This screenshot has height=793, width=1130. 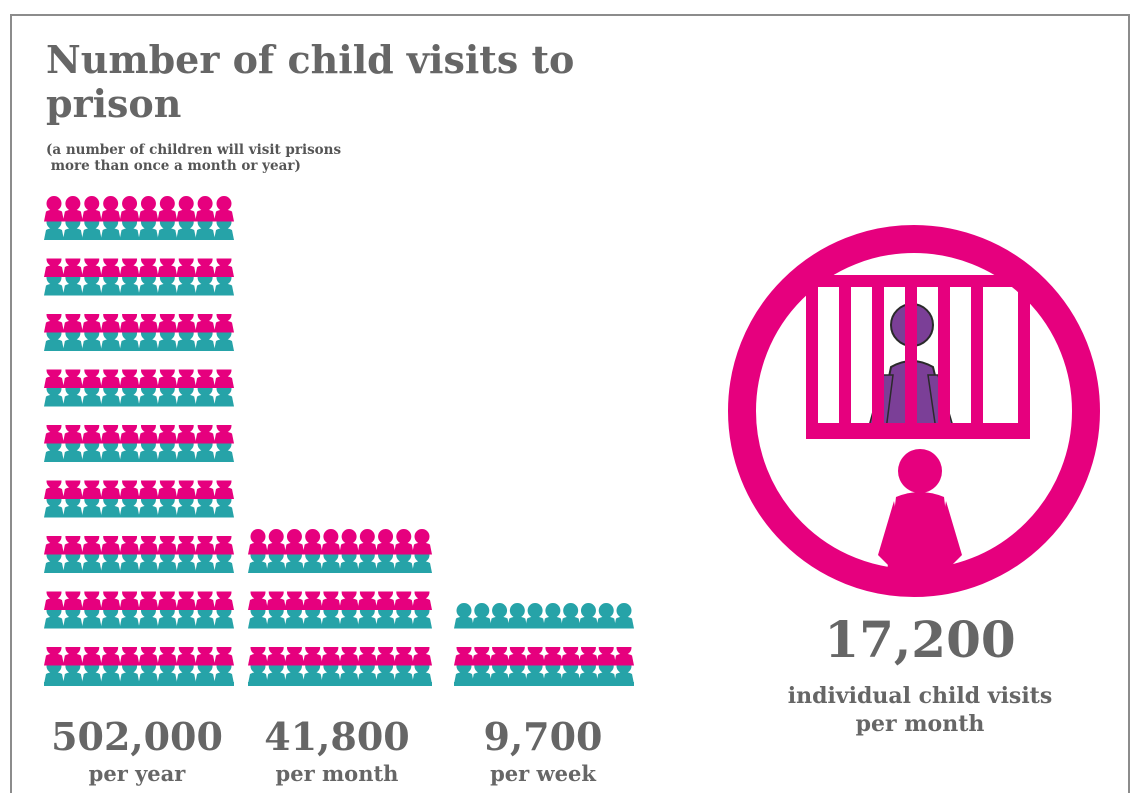 What do you see at coordinates (310, 81) in the screenshot?
I see `page-title: Number of child visits to prison` at bounding box center [310, 81].